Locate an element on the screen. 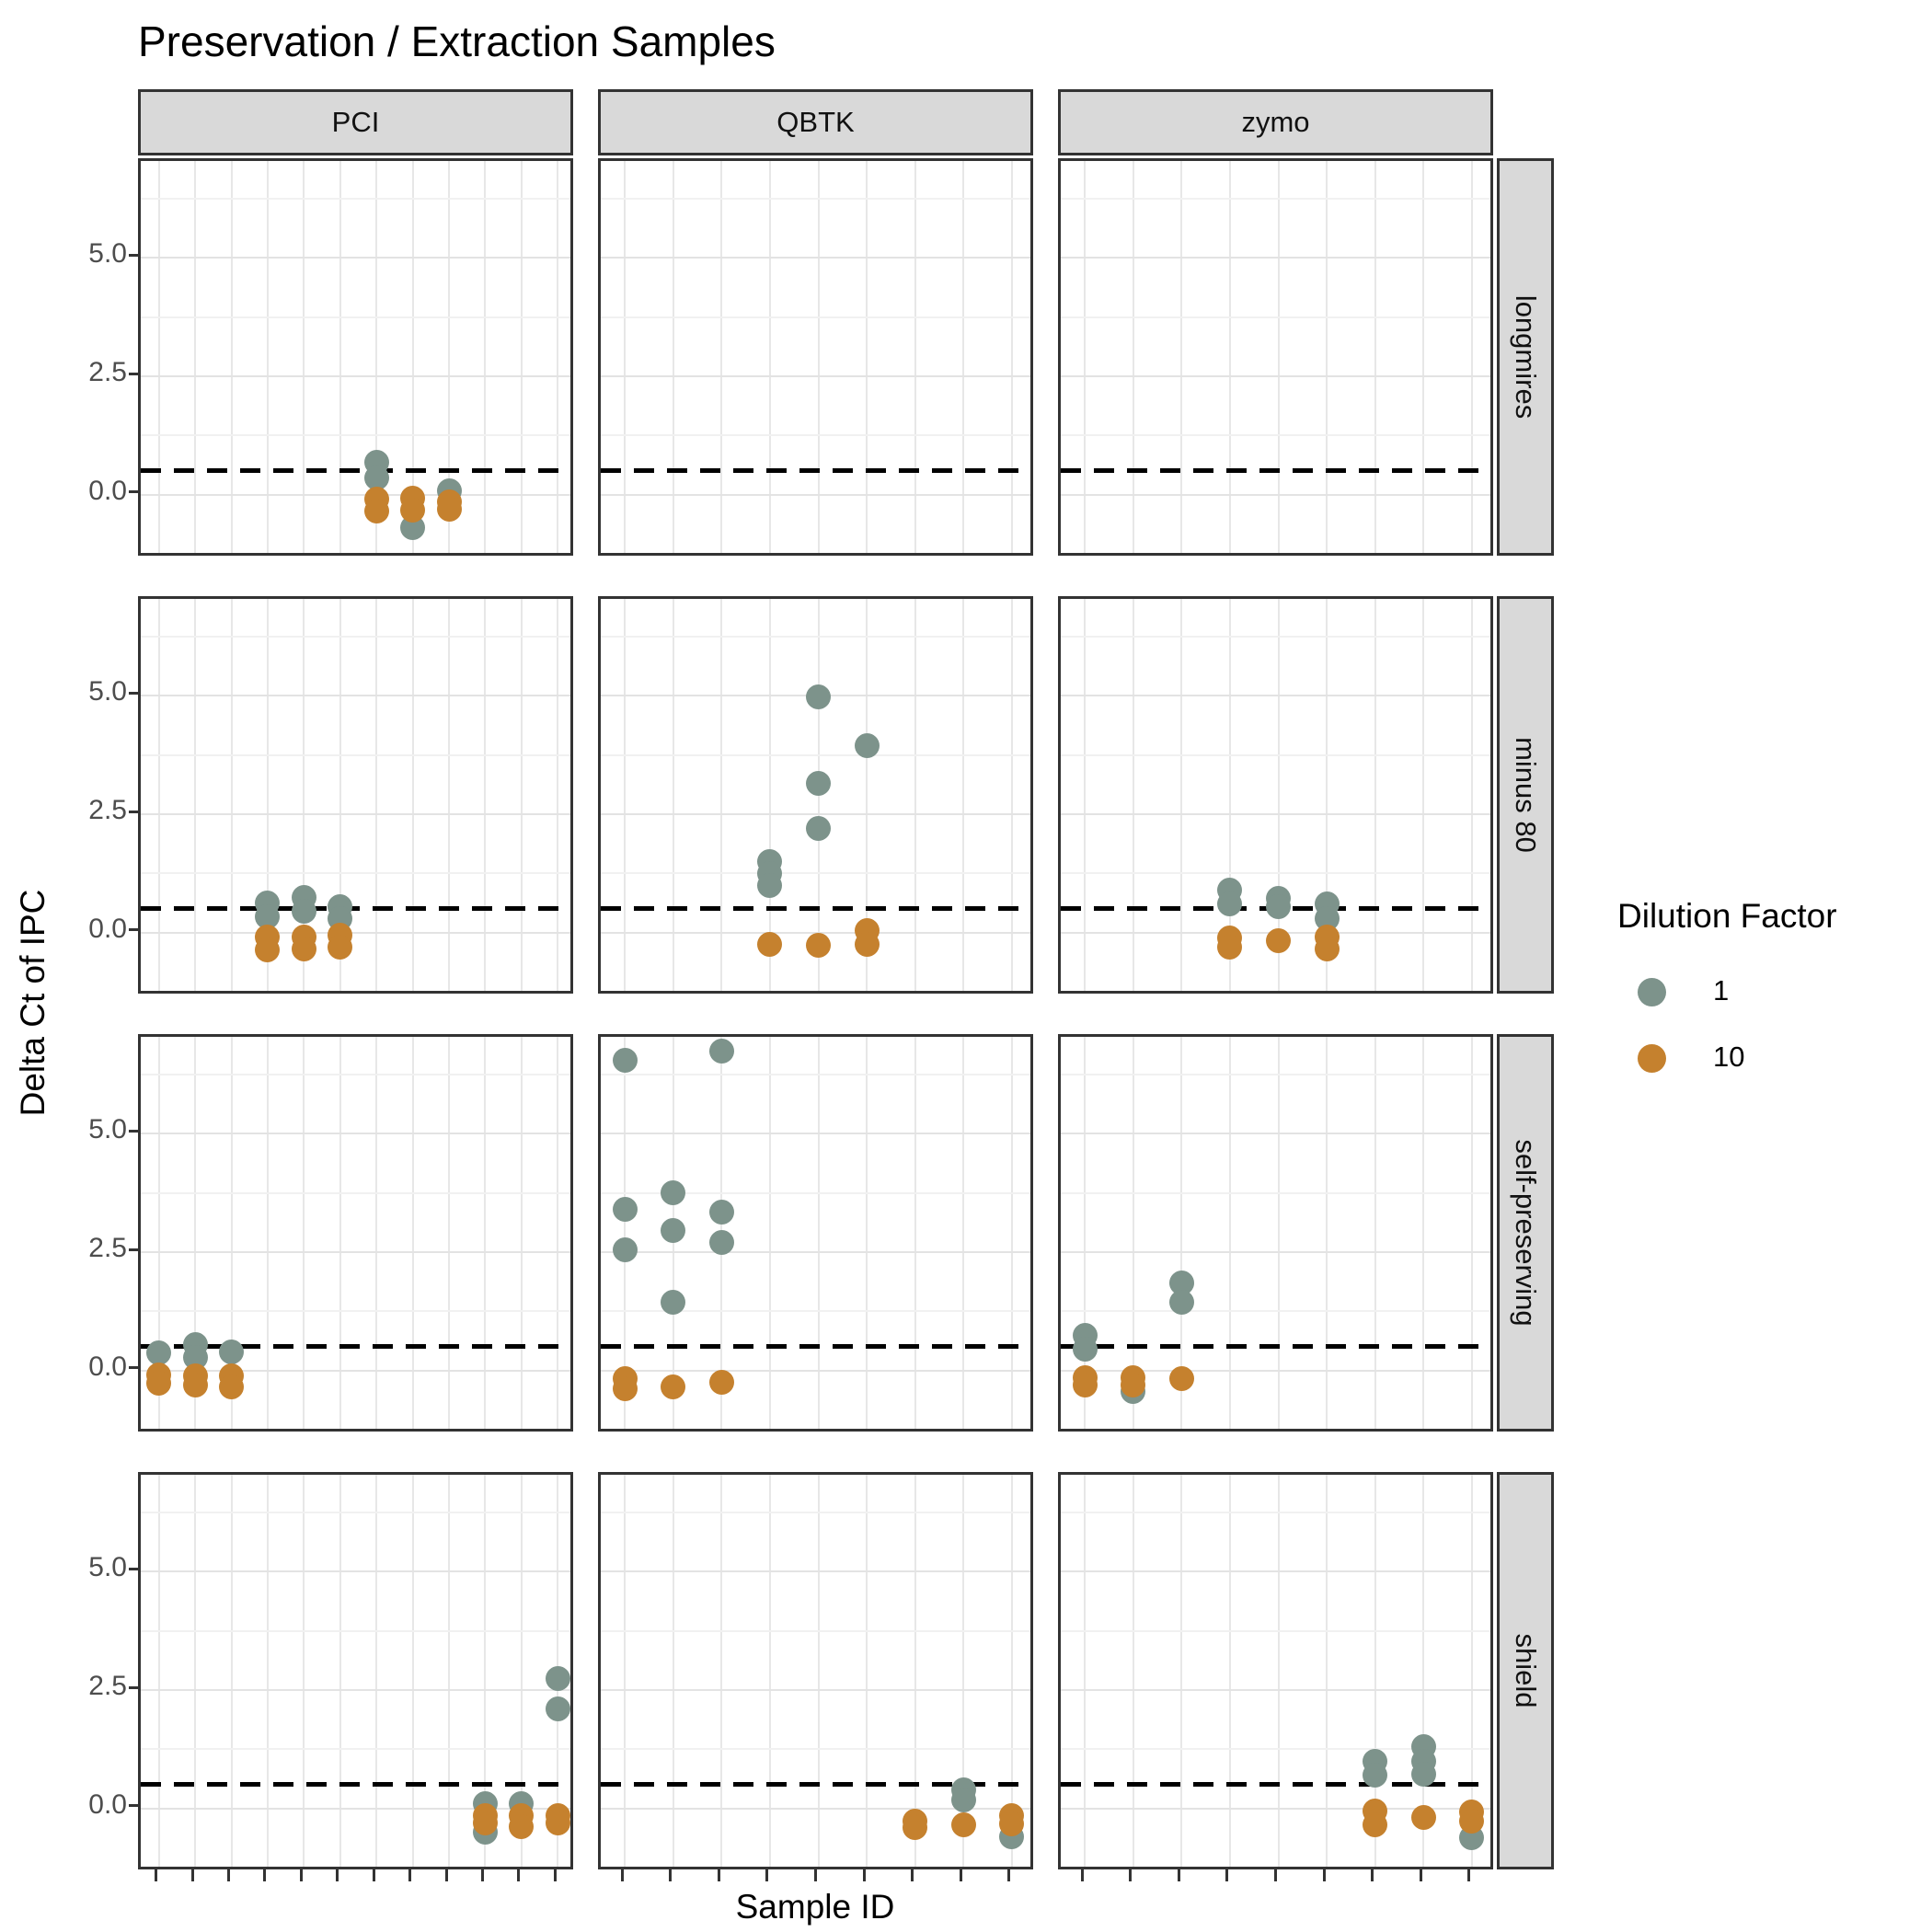 The width and height of the screenshot is (1932, 1932). facet-row-strip: self-preserving is located at coordinates (1525, 1233).